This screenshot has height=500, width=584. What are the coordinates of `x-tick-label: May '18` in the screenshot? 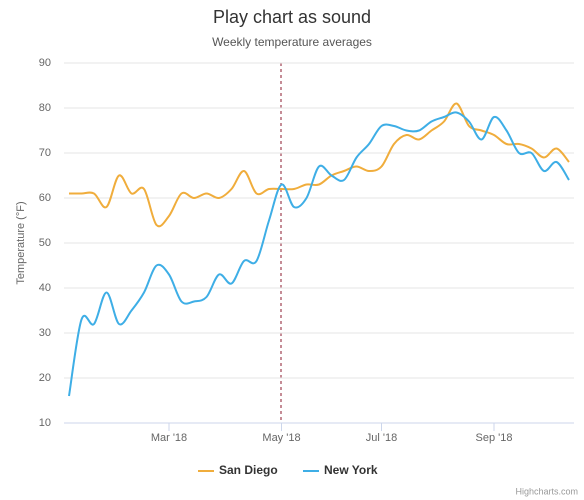 It's located at (281, 438).